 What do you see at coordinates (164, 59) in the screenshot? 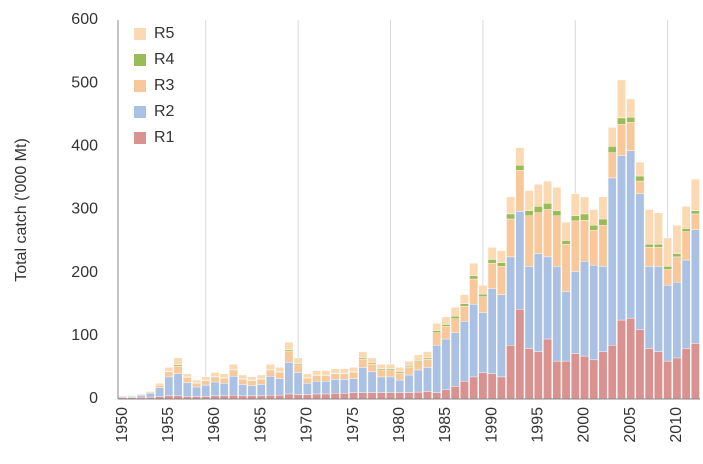
I see `legend-label: R4` at bounding box center [164, 59].